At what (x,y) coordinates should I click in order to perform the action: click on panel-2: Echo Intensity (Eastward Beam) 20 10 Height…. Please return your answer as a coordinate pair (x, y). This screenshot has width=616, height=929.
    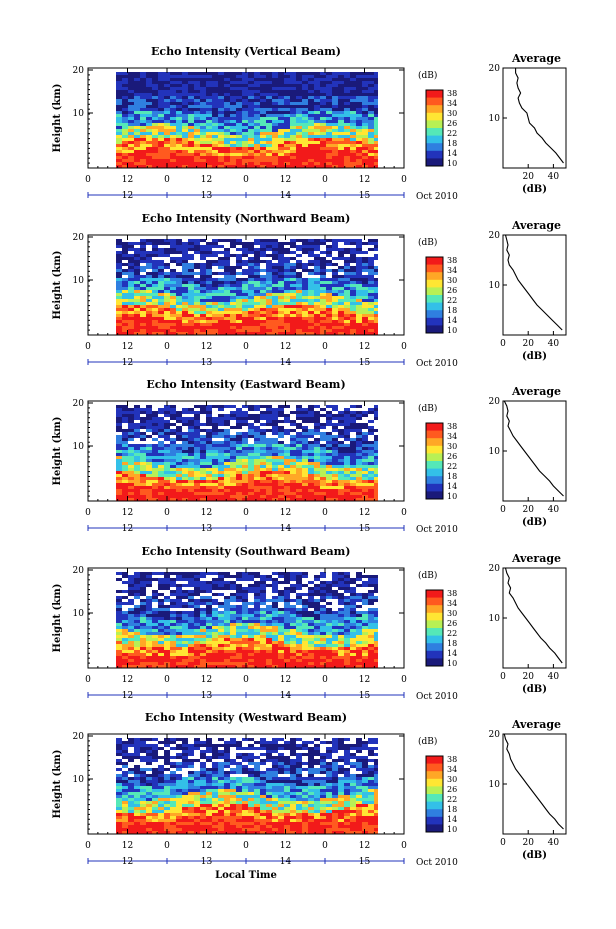
    Looking at the image, I should click on (309, 456).